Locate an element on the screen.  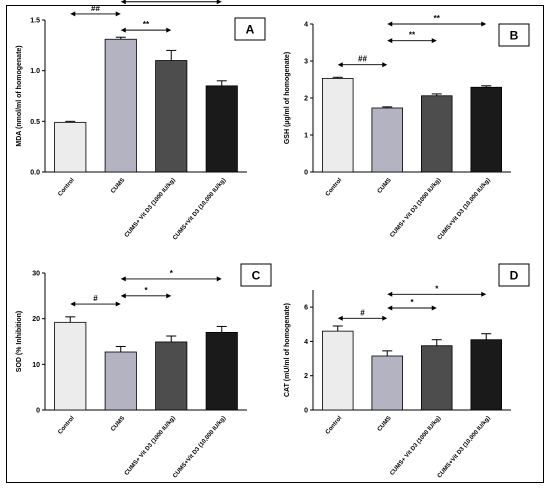
y-tick-label: 0.5 is located at coordinates (35, 122).